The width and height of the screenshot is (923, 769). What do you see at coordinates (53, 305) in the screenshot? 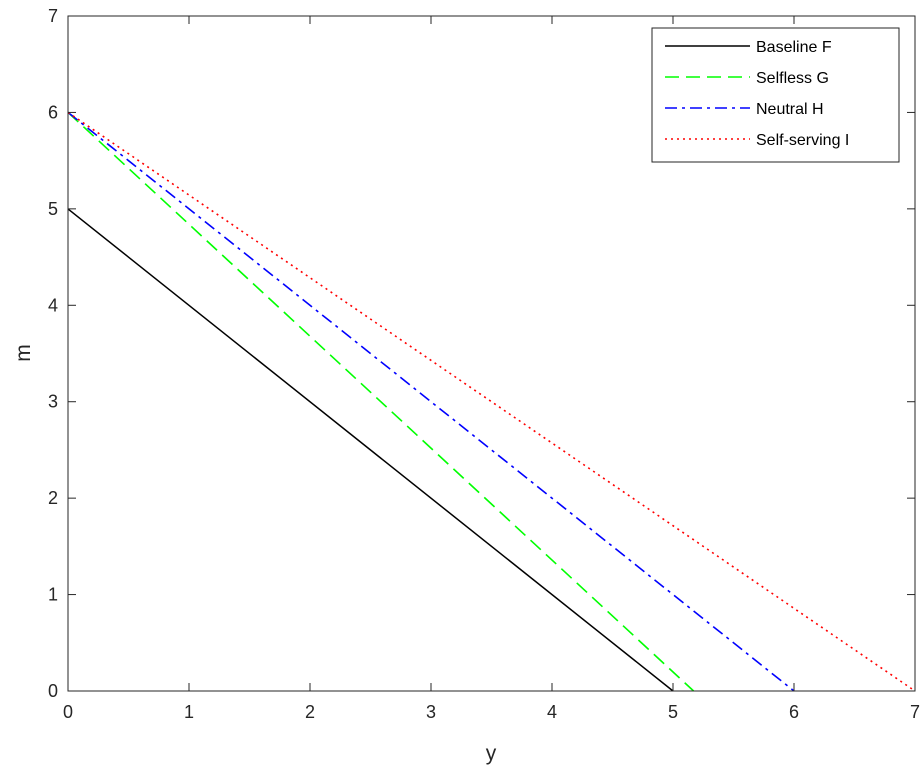
I see `y-tick-label: 4` at bounding box center [53, 305].